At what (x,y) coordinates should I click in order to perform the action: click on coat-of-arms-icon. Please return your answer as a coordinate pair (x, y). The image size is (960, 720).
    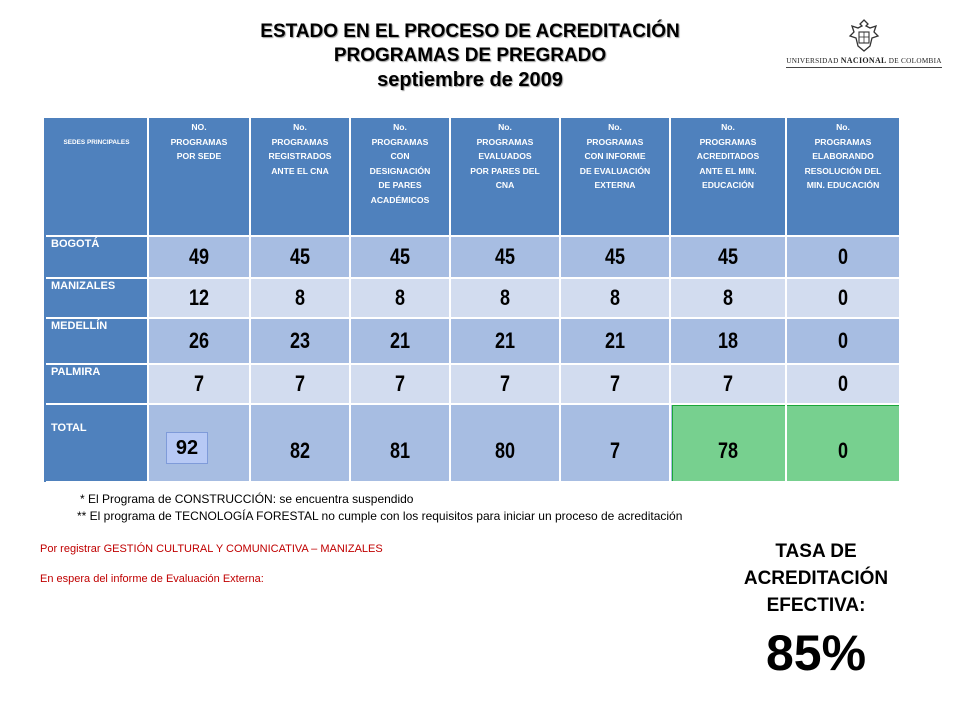
    Looking at the image, I should click on (864, 35).